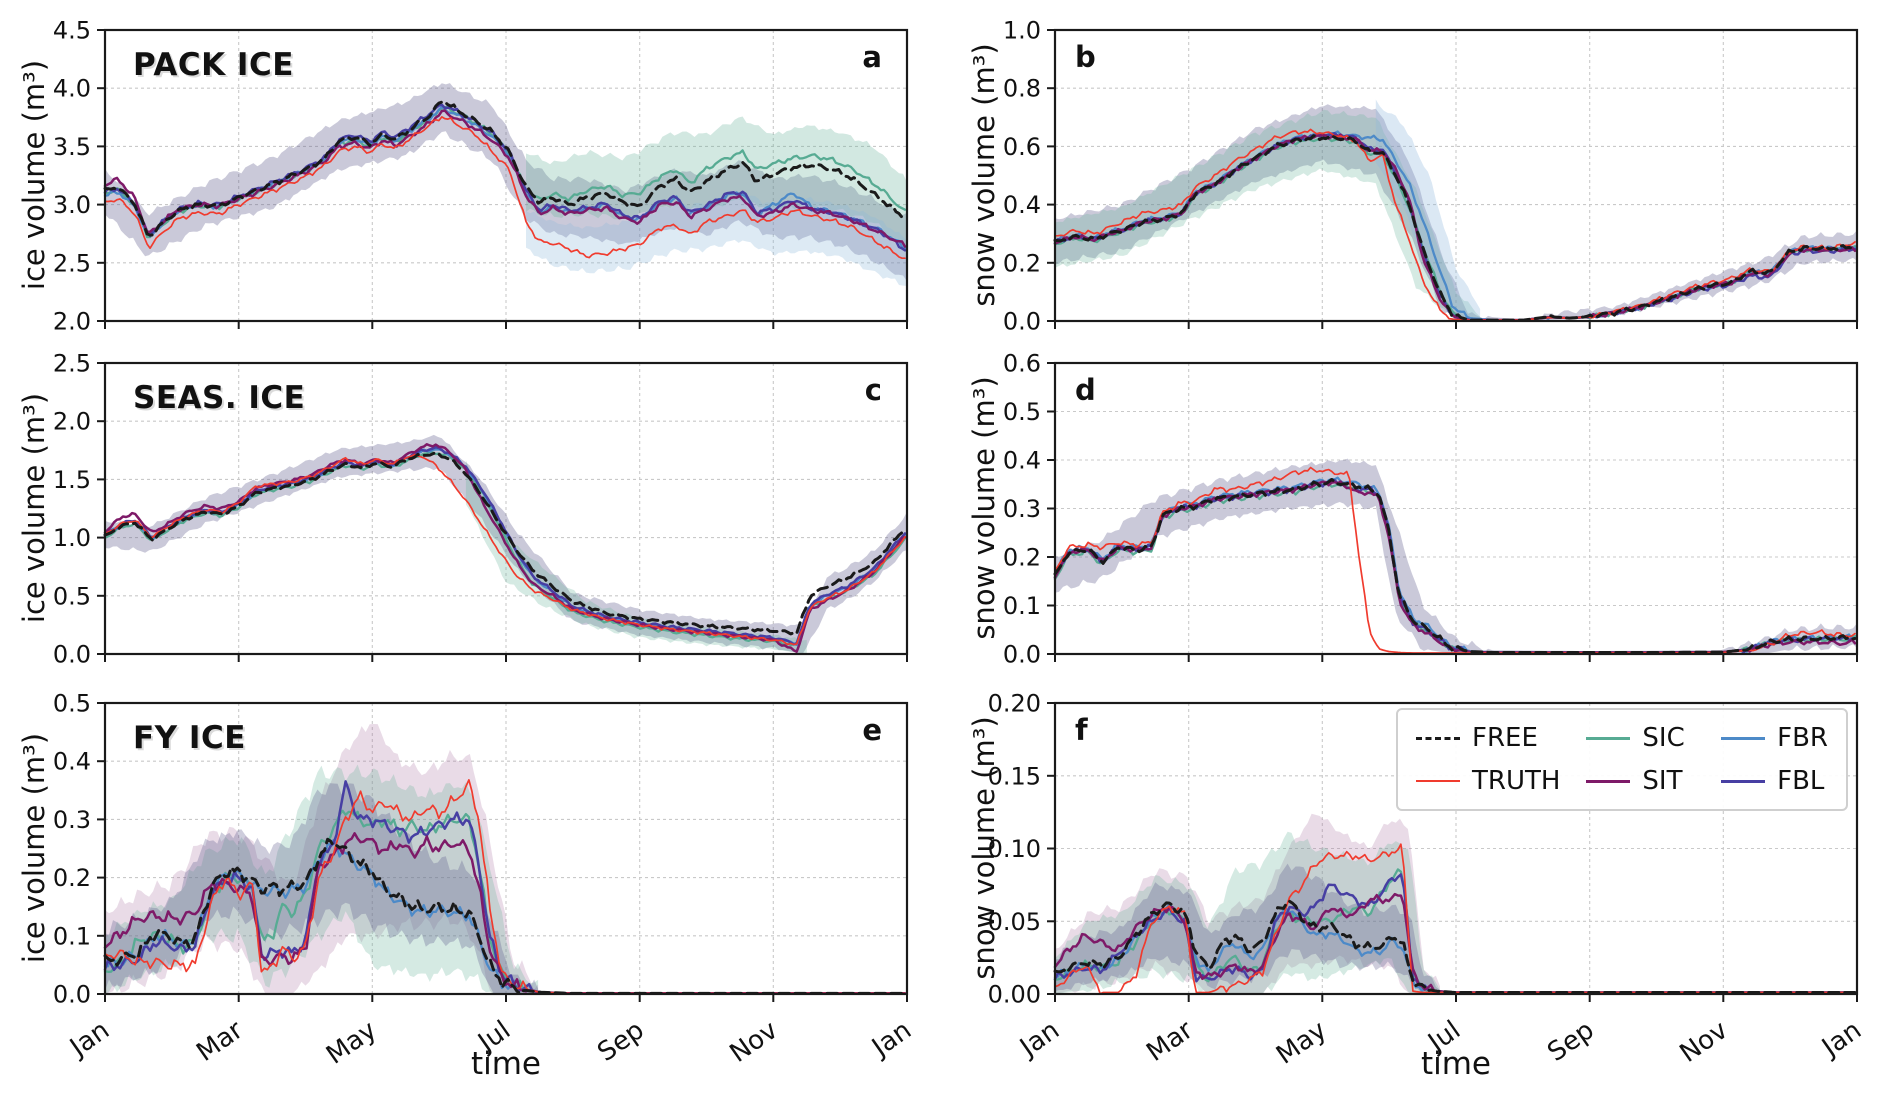 This screenshot has width=1892, height=1102. I want to click on series-SIT-line-b, so click(1455, 227).